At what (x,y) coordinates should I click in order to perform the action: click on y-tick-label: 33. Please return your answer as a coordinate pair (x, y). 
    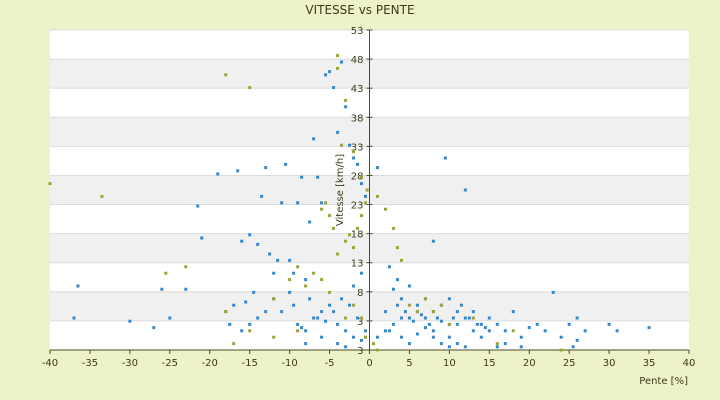
    Looking at the image, I should click on (357, 147).